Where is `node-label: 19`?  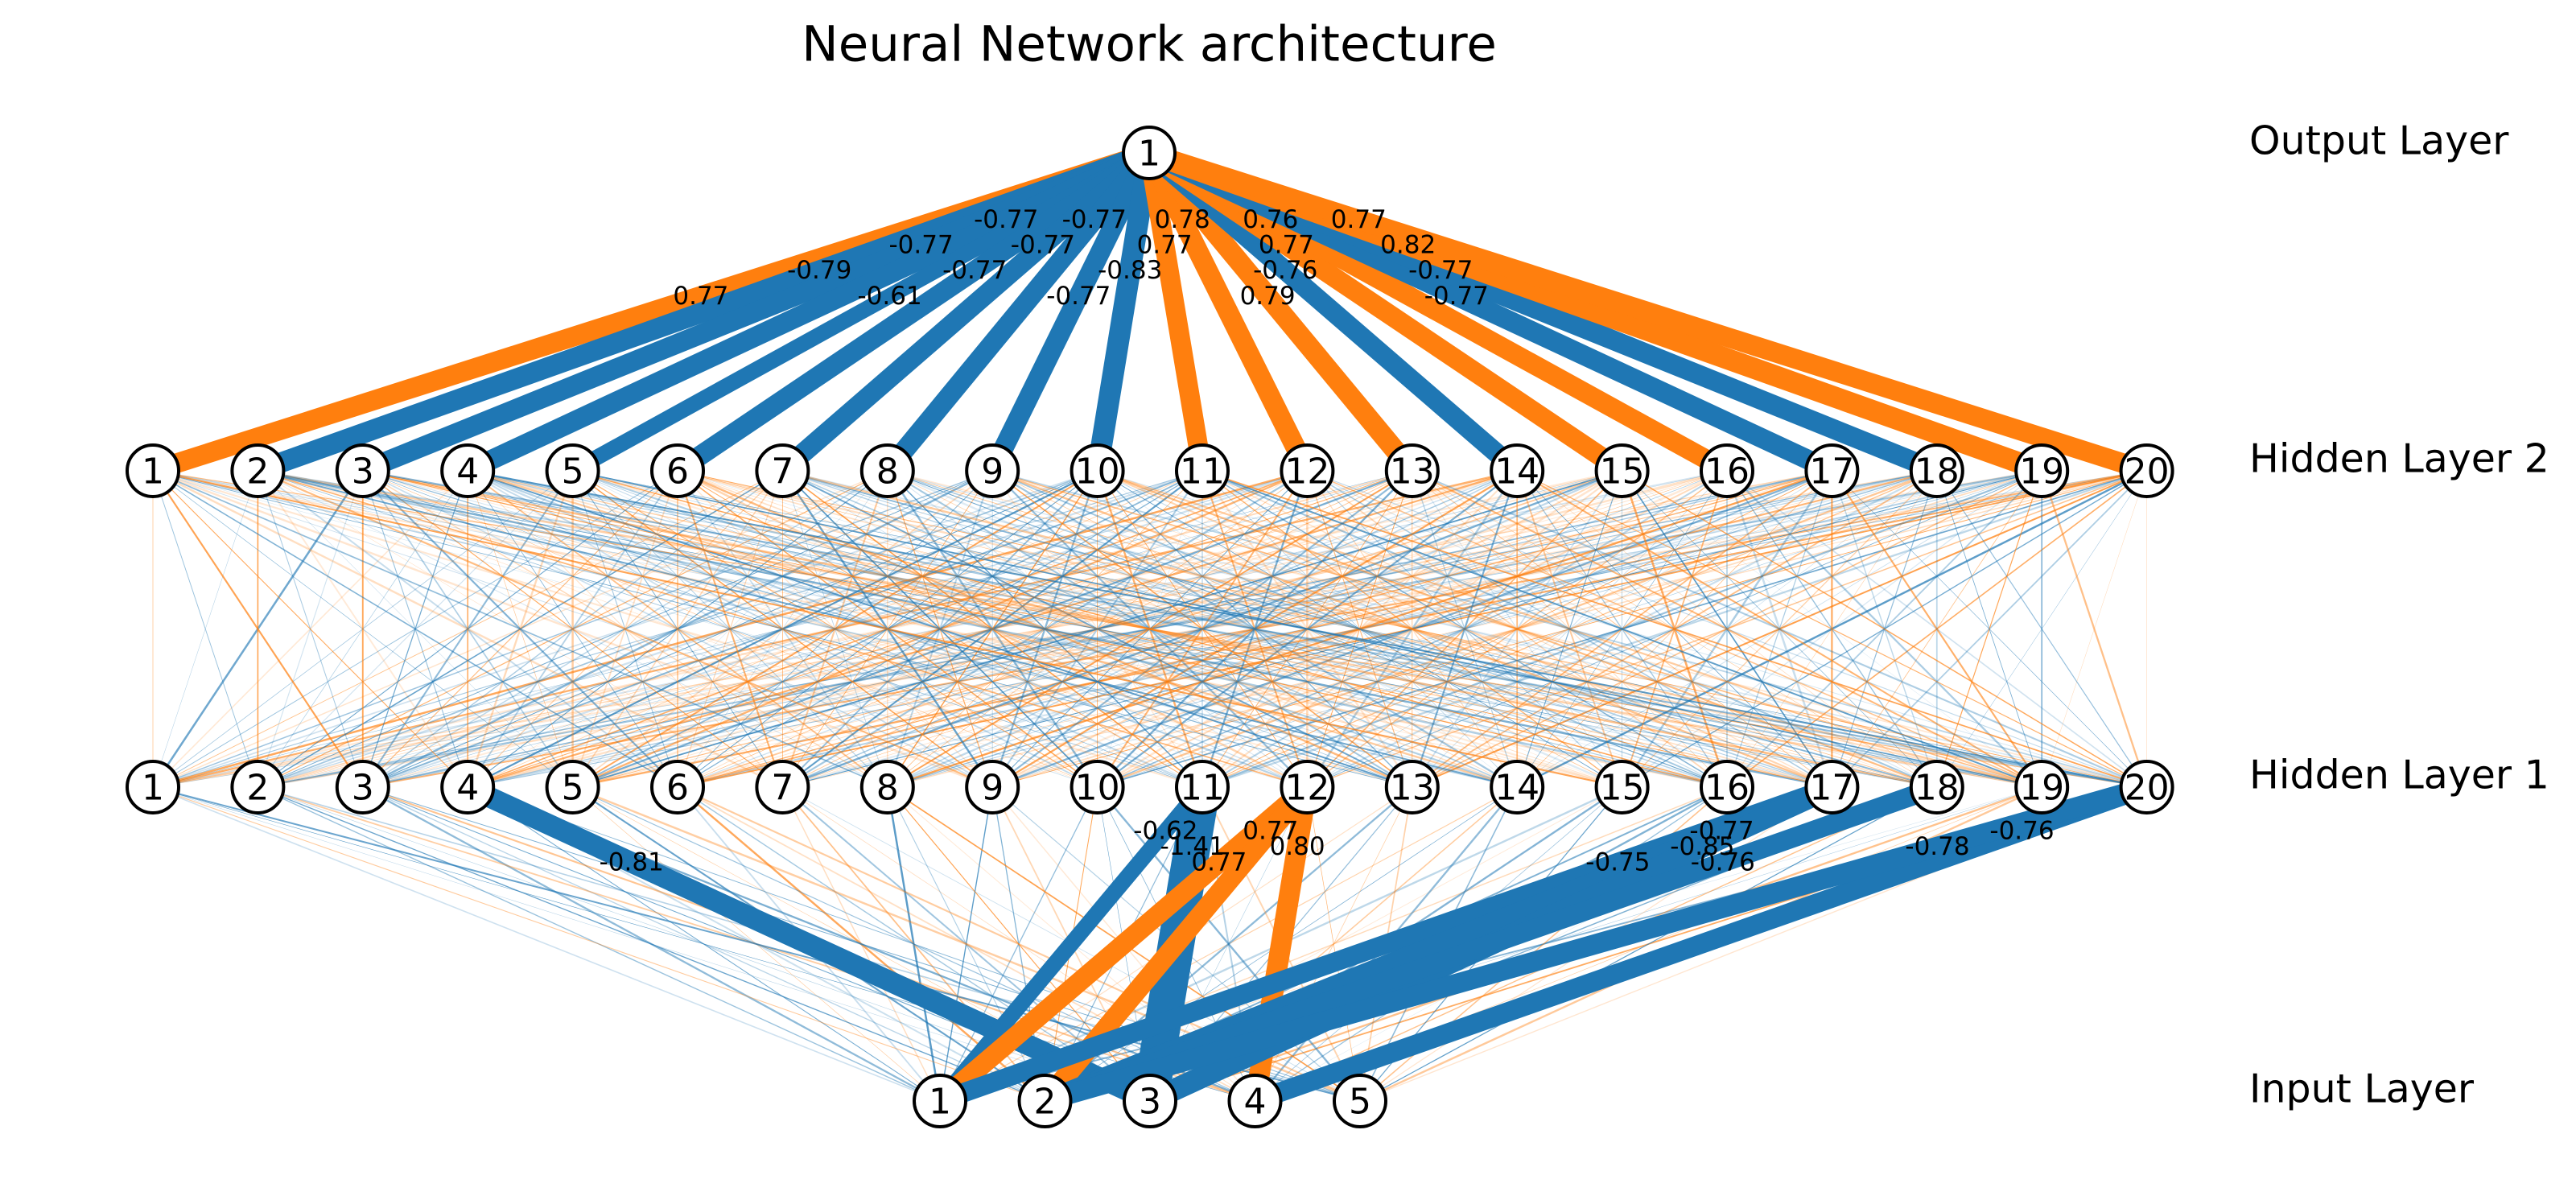
node-label: 19 is located at coordinates (2041, 472).